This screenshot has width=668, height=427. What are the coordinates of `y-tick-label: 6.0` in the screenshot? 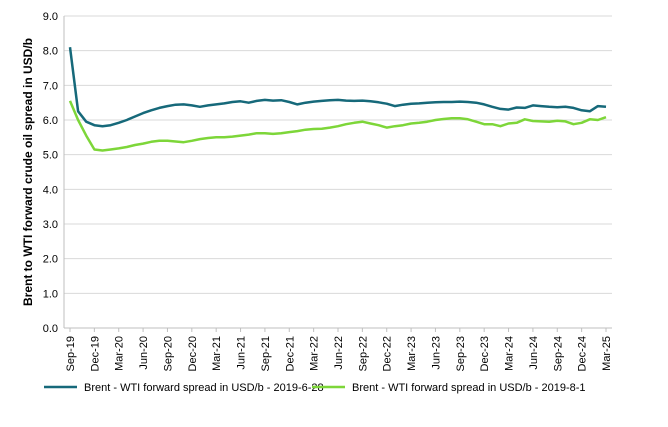 It's located at (50, 121).